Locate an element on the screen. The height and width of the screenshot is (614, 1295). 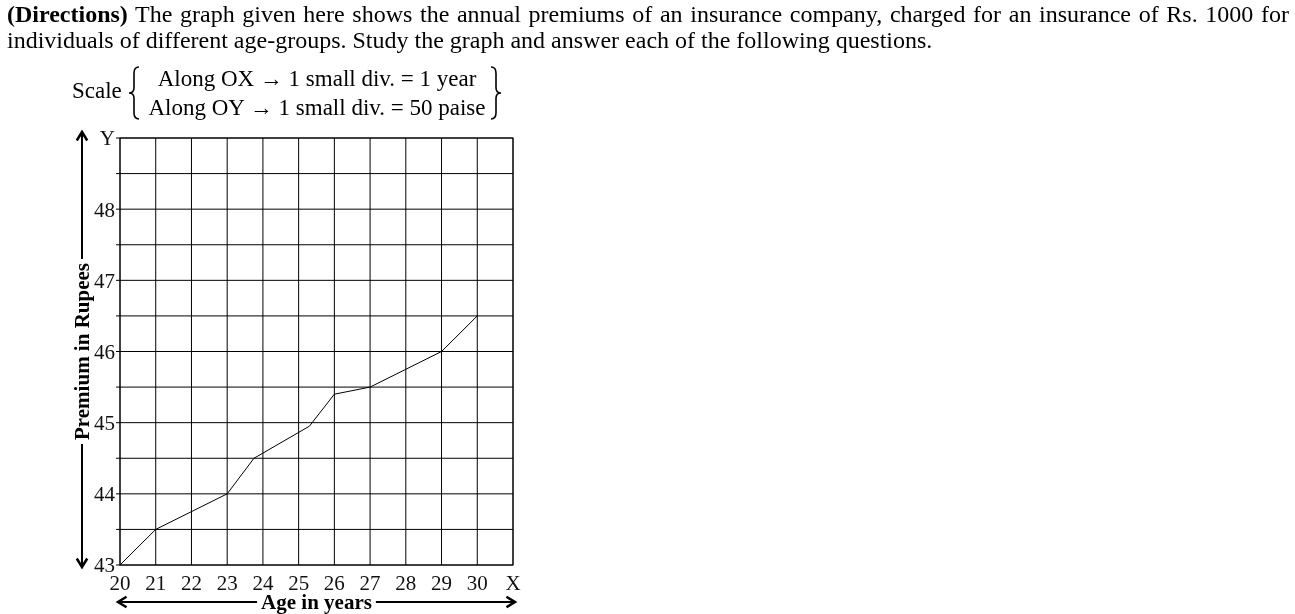
x-tick-label: X is located at coordinates (513, 583).